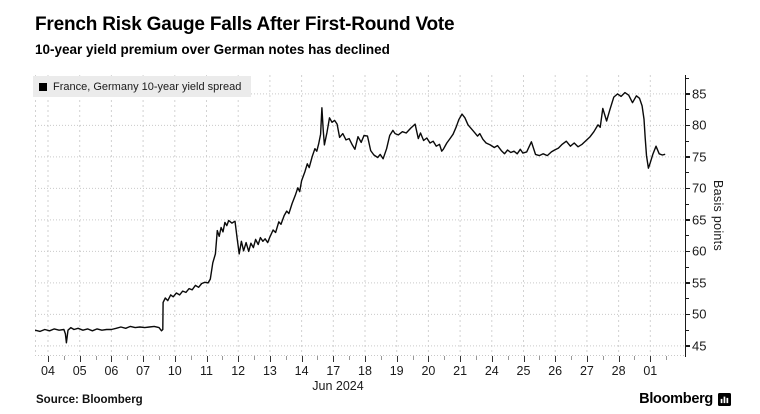  Describe the element at coordinates (43, 86) in the screenshot. I see `legend-series-marker-icon` at that location.